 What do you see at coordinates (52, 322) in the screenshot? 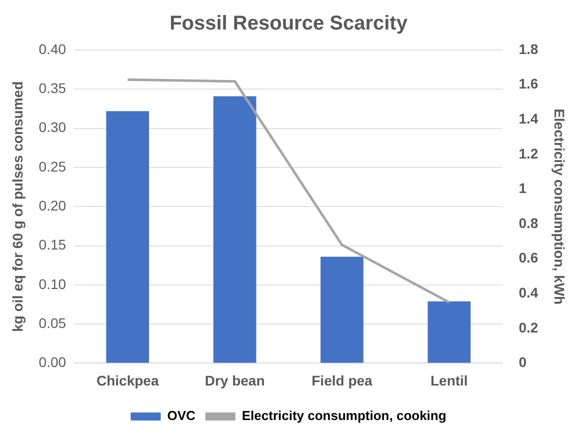
I see `y-tick-label: 0.05` at bounding box center [52, 322].